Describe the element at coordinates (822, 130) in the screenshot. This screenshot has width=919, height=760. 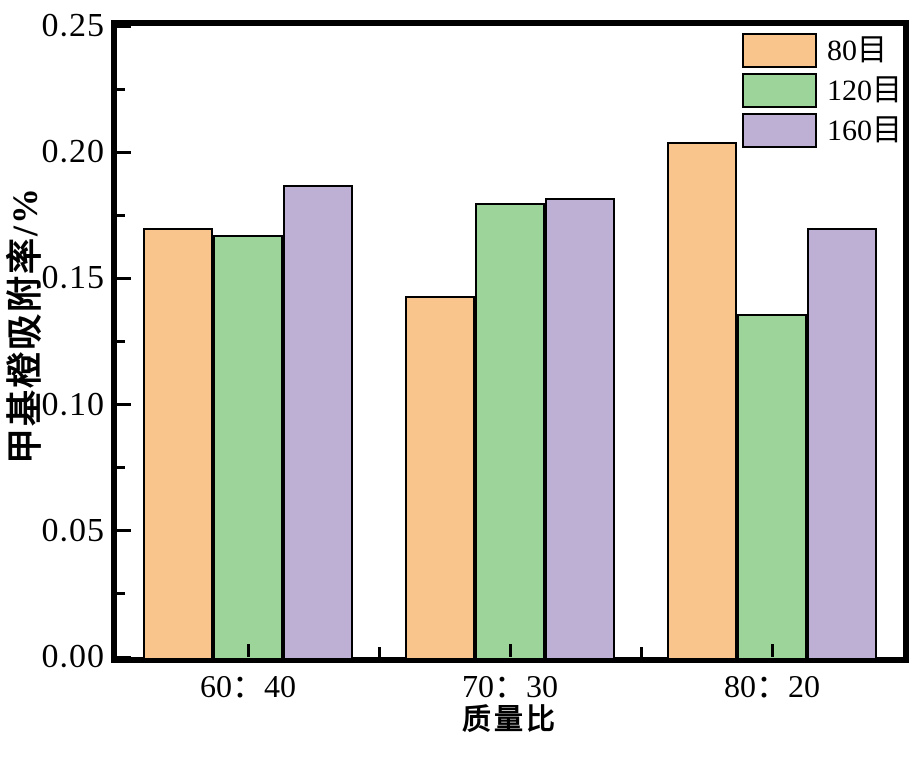
I see `legend-item-160目: 160目` at that location.